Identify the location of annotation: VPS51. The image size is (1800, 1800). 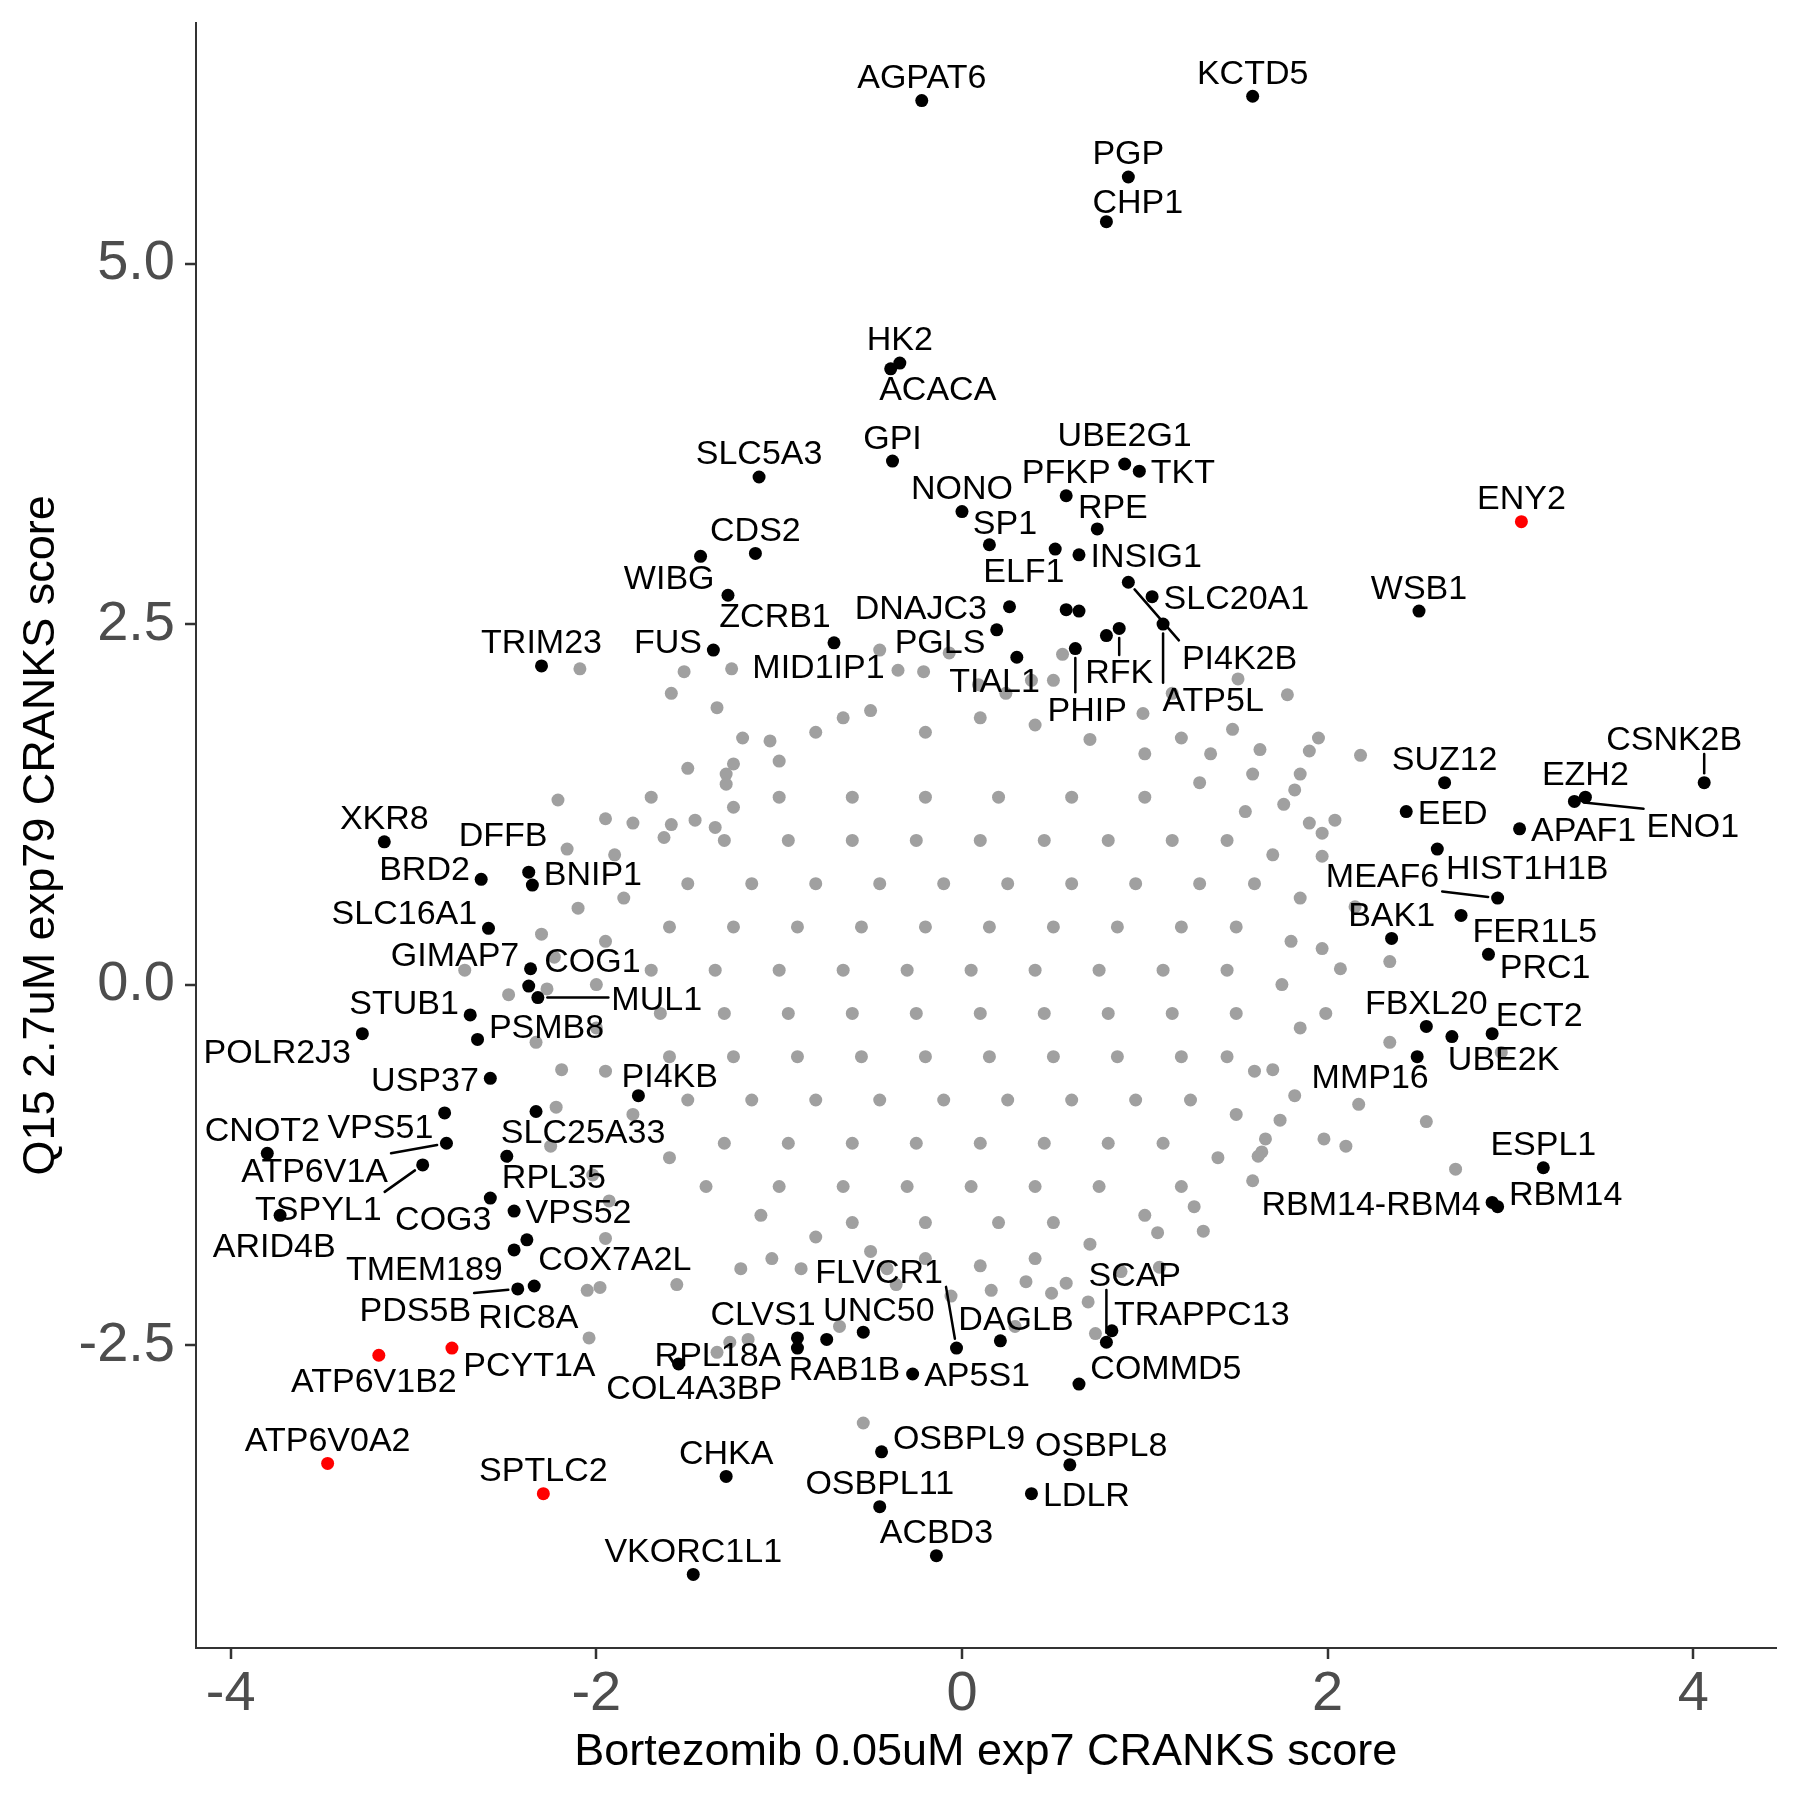
(380, 1125).